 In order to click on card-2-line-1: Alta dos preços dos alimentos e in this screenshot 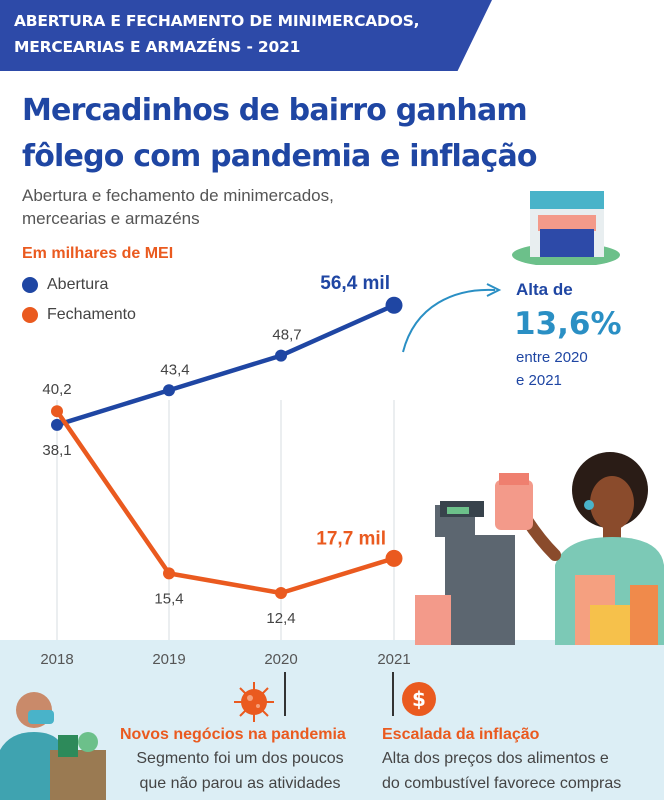, I will do `click(495, 758)`.